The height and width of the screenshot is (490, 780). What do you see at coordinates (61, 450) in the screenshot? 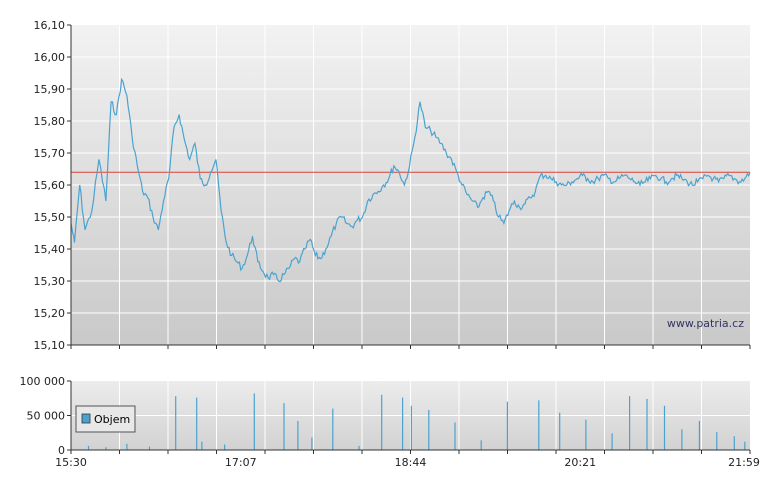
I see `volume-y-tick-label: 0` at bounding box center [61, 450].